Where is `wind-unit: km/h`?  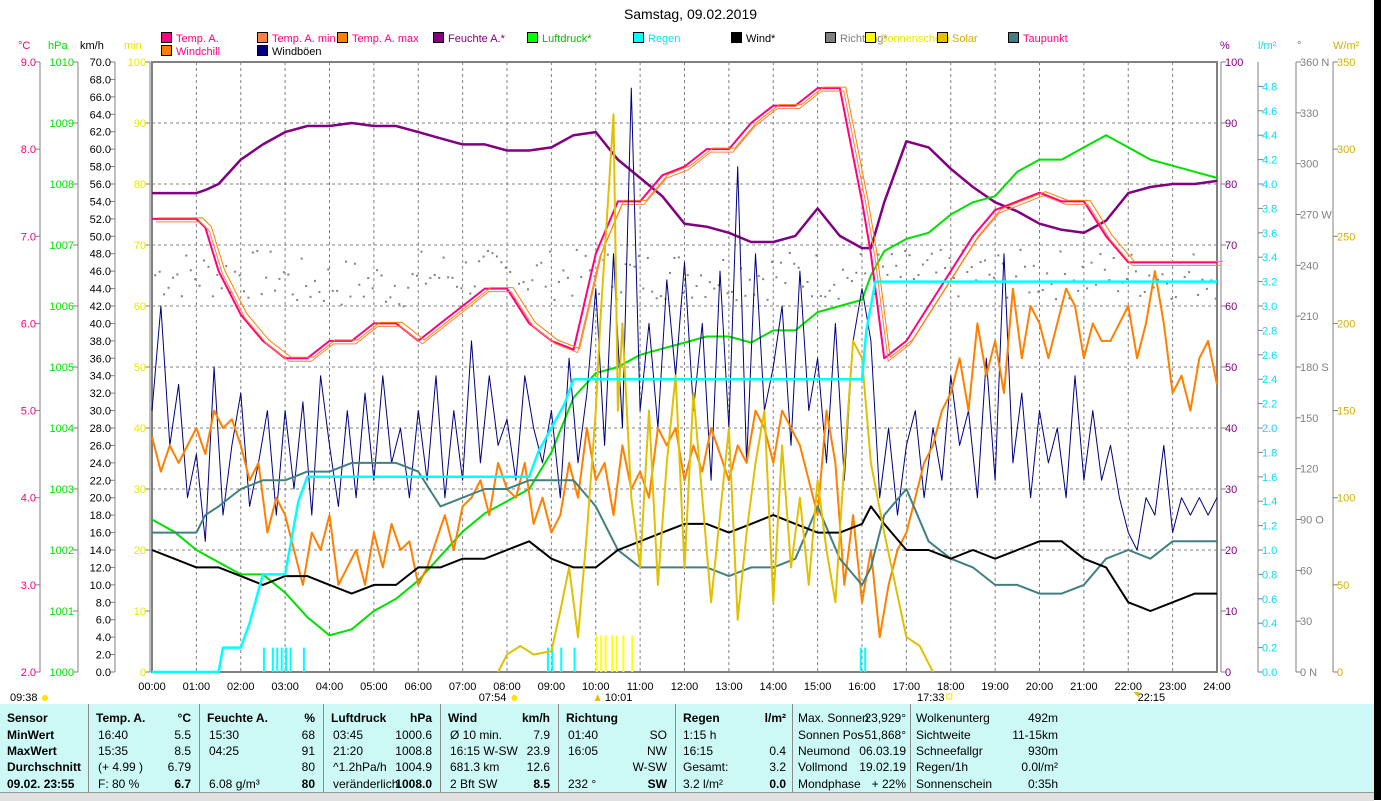 wind-unit: km/h is located at coordinates (535, 718).